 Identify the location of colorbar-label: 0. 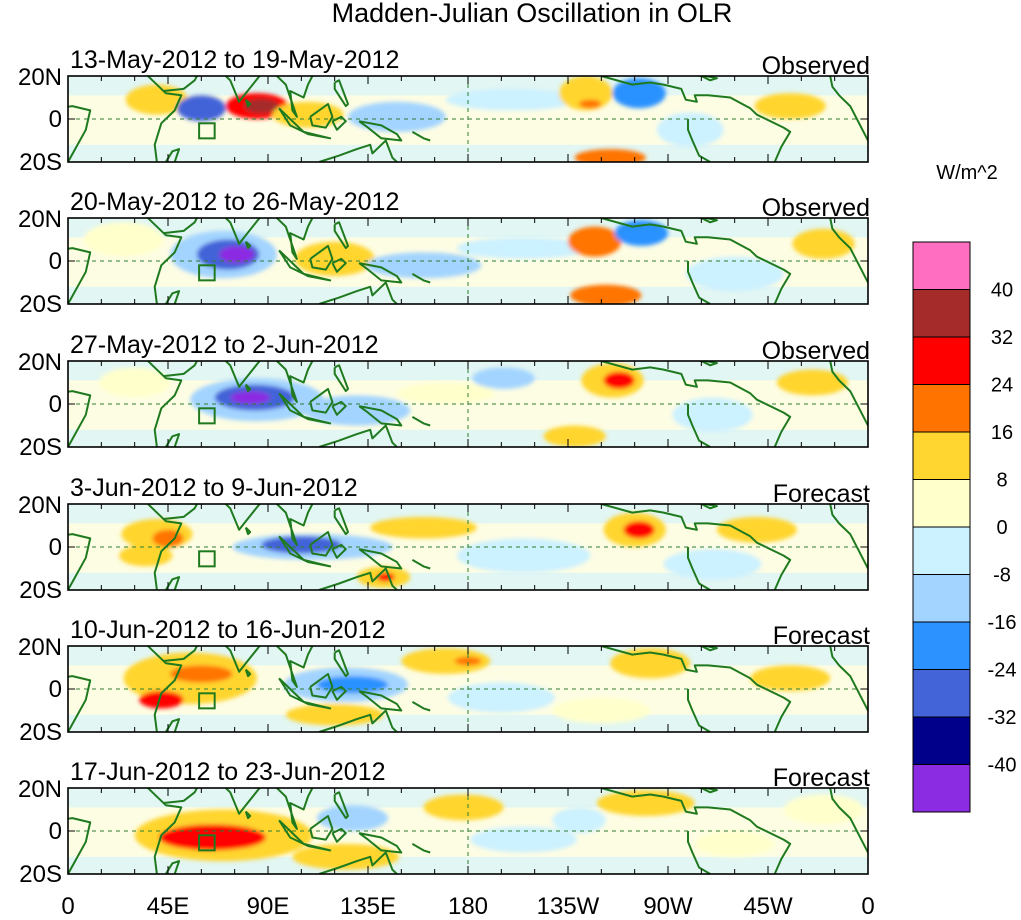
(1001, 528).